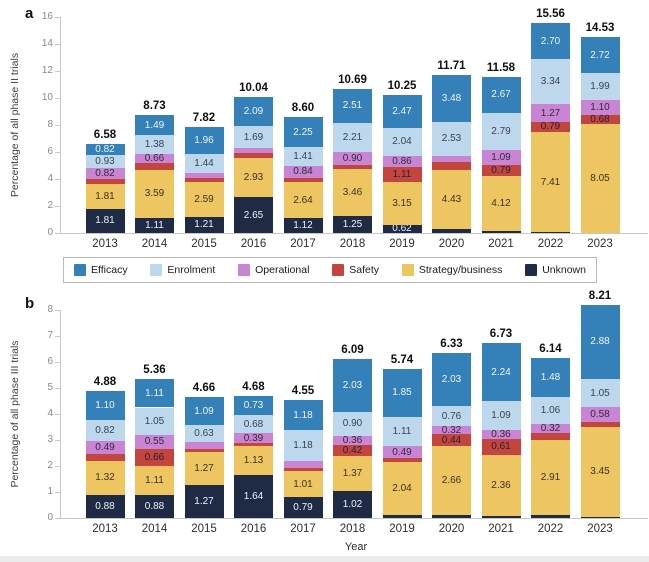 The height and width of the screenshot is (562, 649). I want to click on bar-segment-efficacy-2017, so click(303, 415).